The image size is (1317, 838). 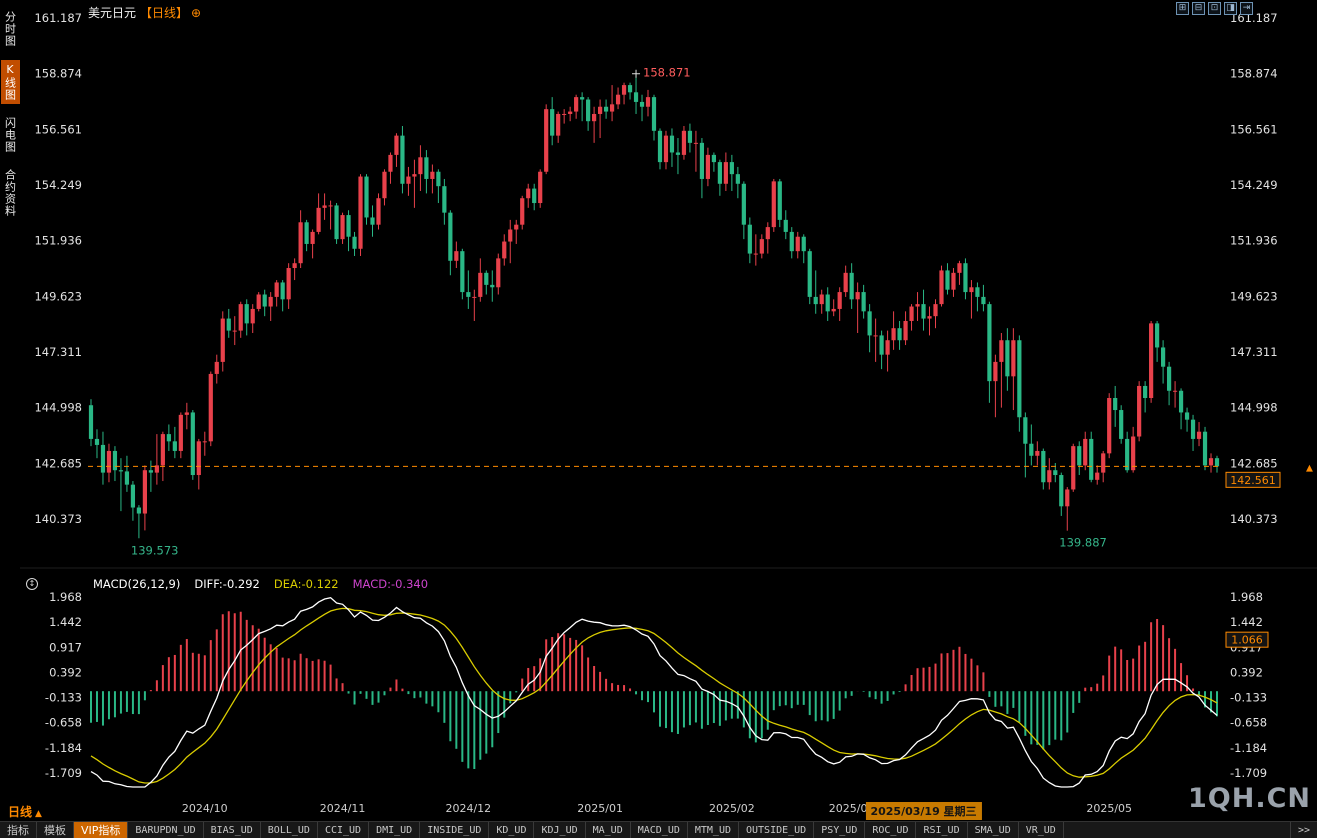 What do you see at coordinates (10, 400) in the screenshot?
I see `sidebar: 分时图 K线图闪电图合约资料` at bounding box center [10, 400].